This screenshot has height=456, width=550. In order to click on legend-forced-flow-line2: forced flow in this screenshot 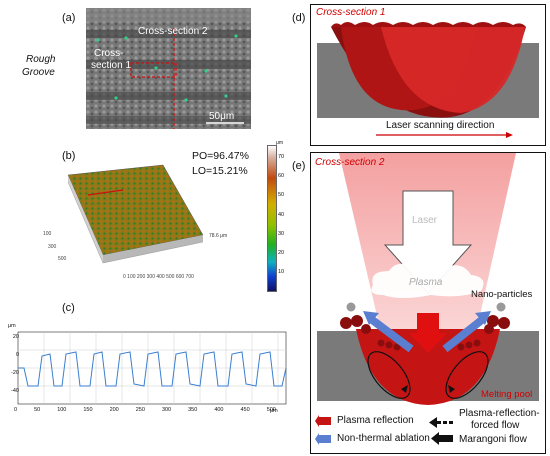, I will do `click(495, 425)`.